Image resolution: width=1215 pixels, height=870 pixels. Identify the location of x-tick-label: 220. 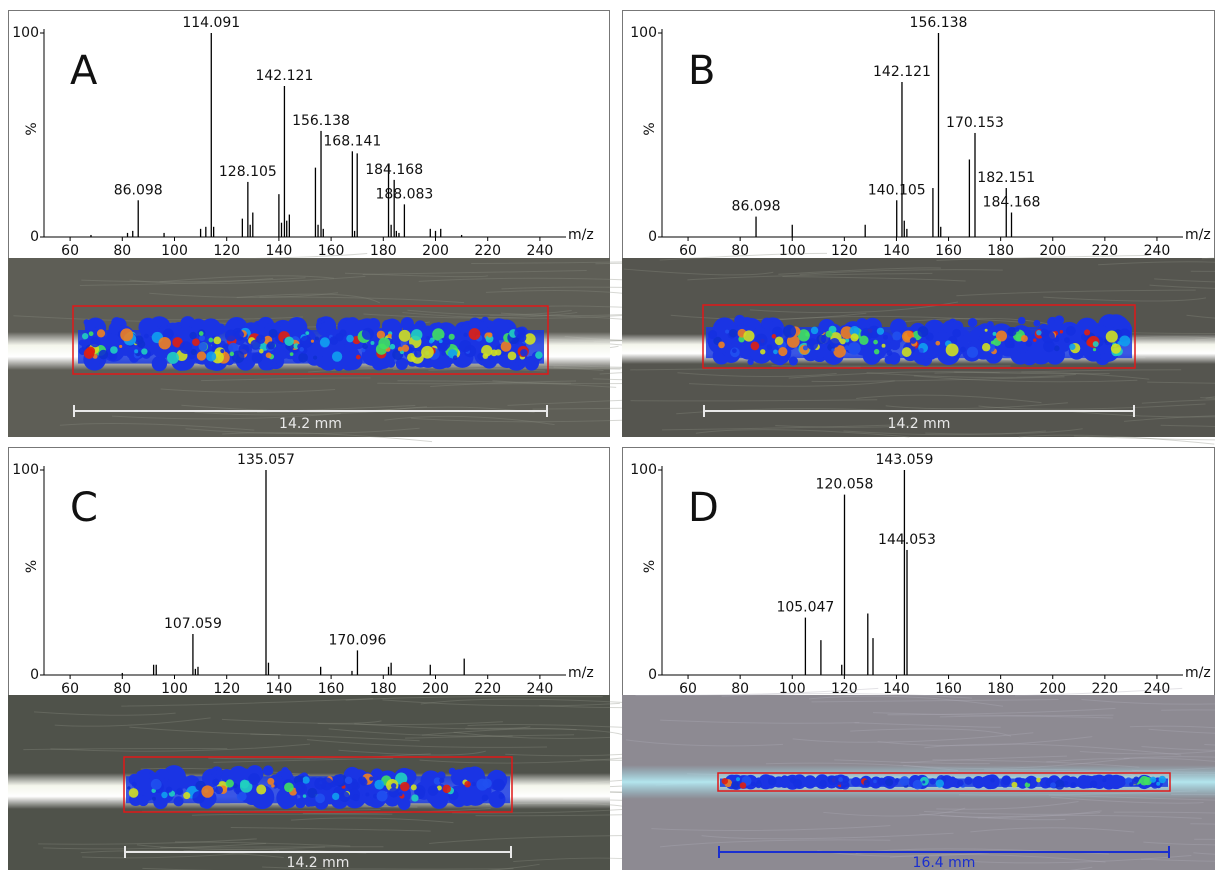
(1104, 251).